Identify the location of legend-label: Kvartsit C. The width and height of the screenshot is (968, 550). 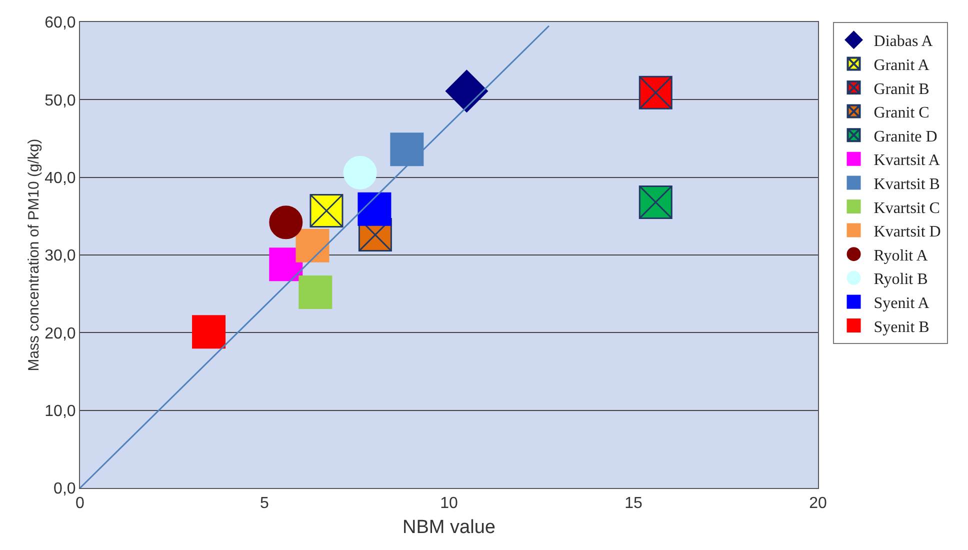
(907, 208).